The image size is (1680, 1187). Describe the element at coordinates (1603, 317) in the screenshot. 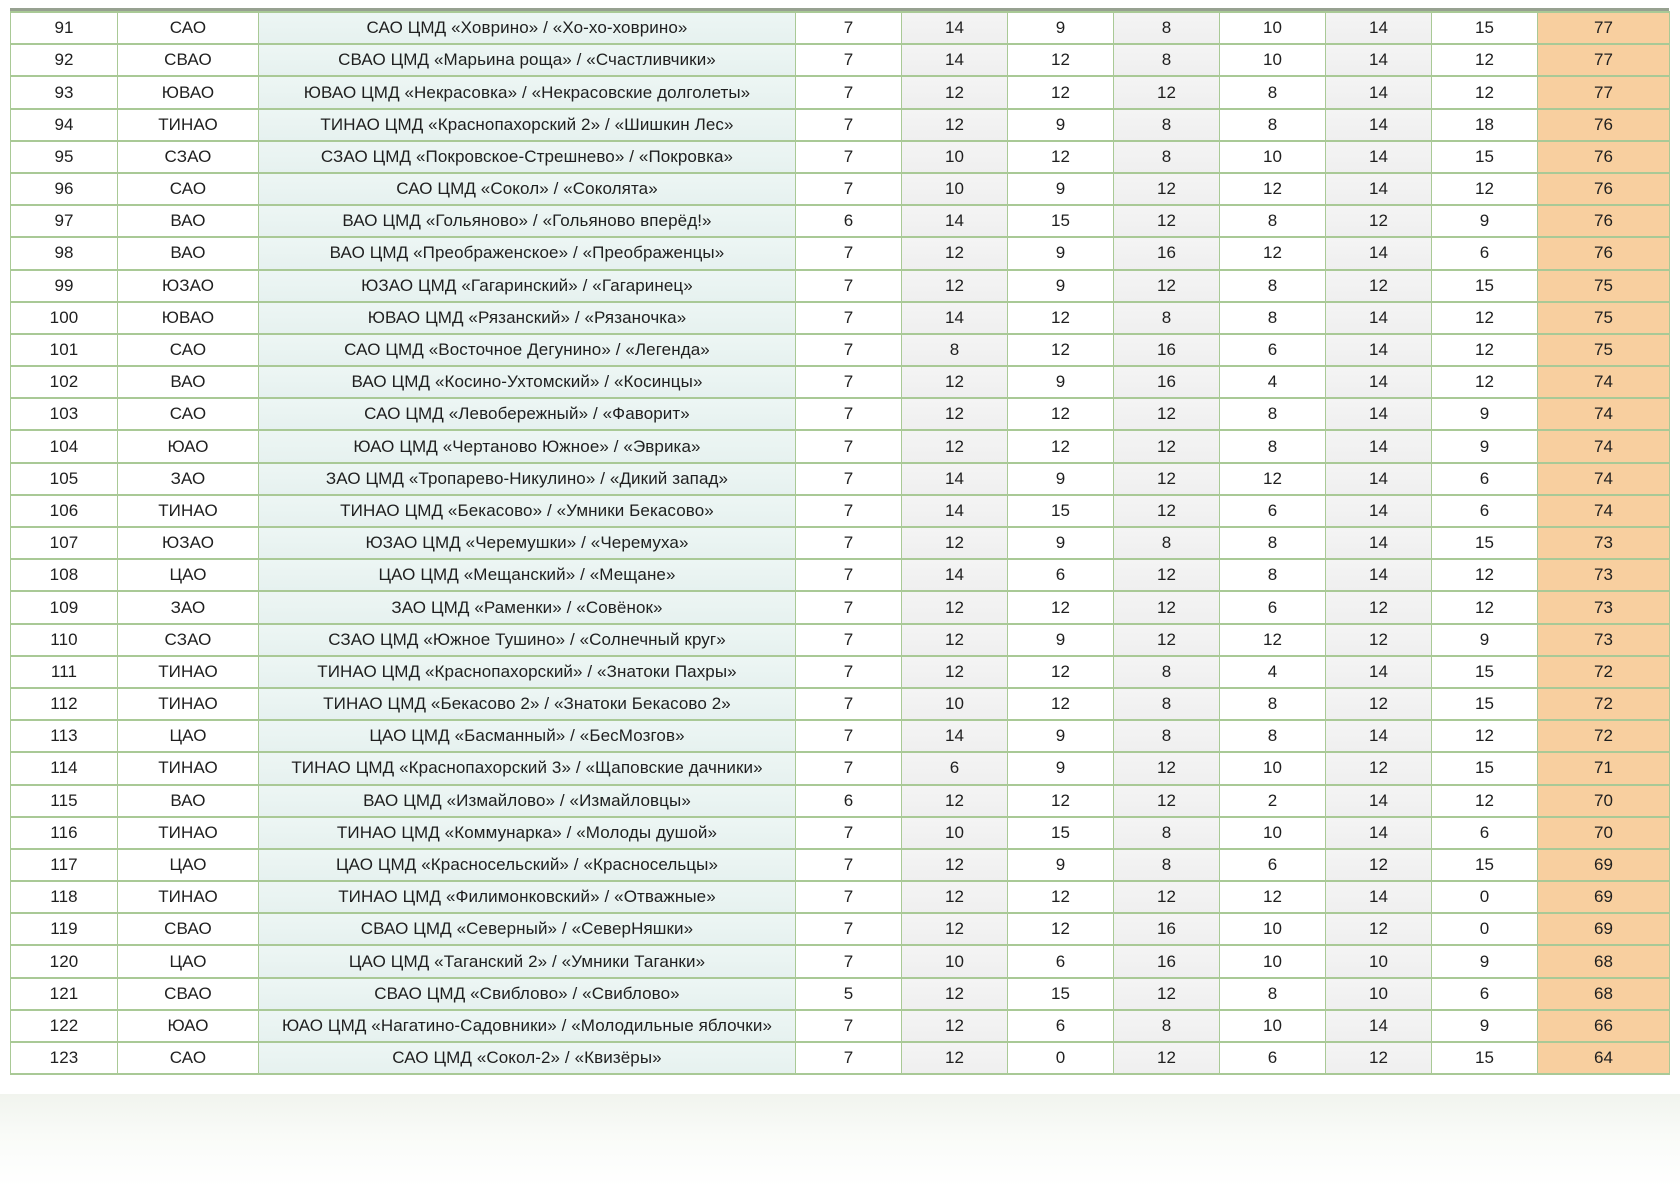

I see `total-cell: 75` at that location.